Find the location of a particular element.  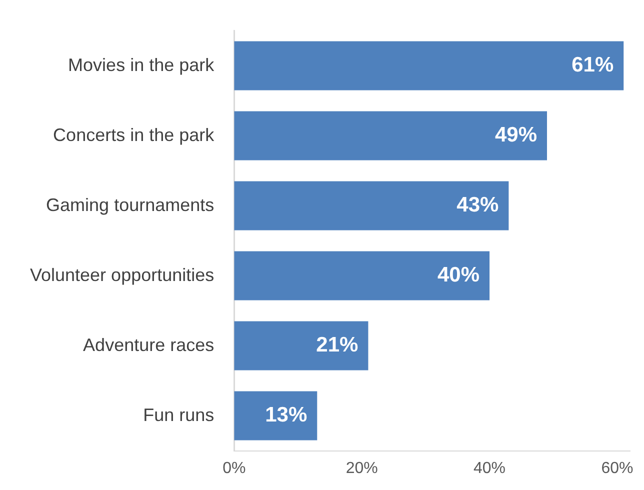

y-tick-label: Gaming tournaments is located at coordinates (130, 204).